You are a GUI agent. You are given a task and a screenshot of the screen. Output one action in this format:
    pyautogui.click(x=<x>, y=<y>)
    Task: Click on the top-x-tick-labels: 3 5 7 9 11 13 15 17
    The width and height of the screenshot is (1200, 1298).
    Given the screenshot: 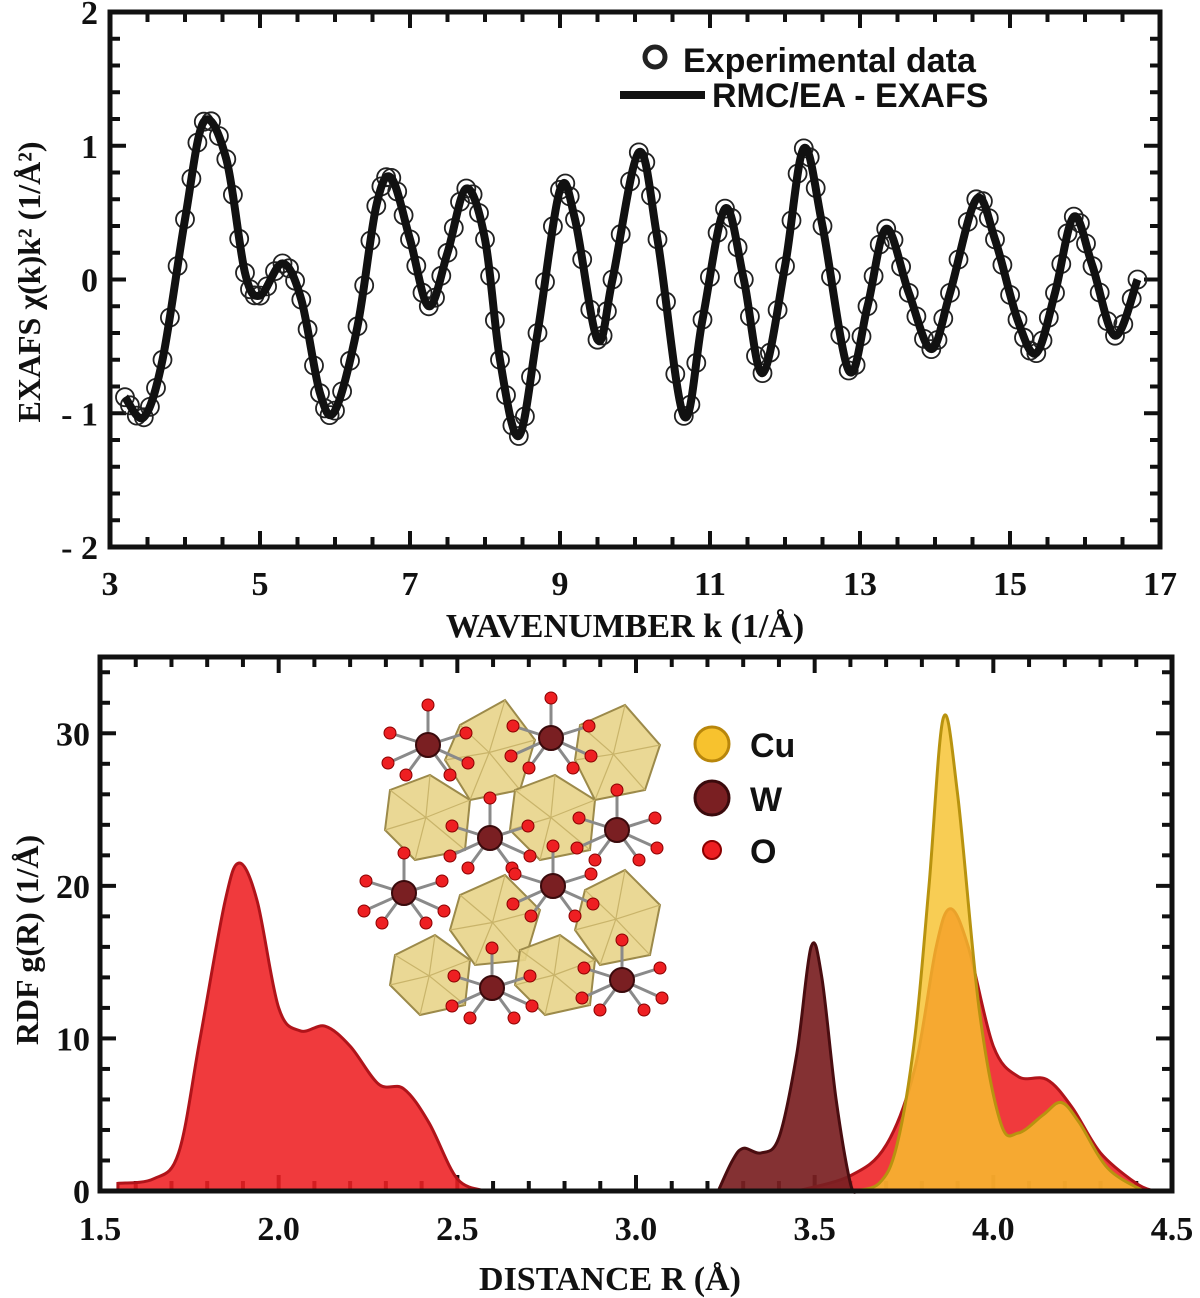 What is the action you would take?
    pyautogui.click(x=640, y=584)
    